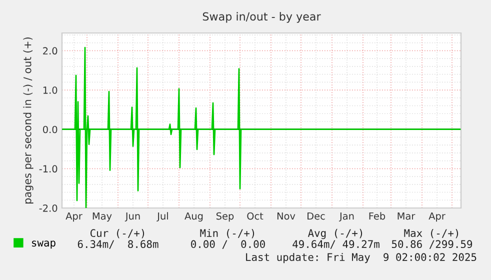 The image size is (491, 280). Describe the element at coordinates (407, 216) in the screenshot. I see `x-tick-label: Mar` at that location.